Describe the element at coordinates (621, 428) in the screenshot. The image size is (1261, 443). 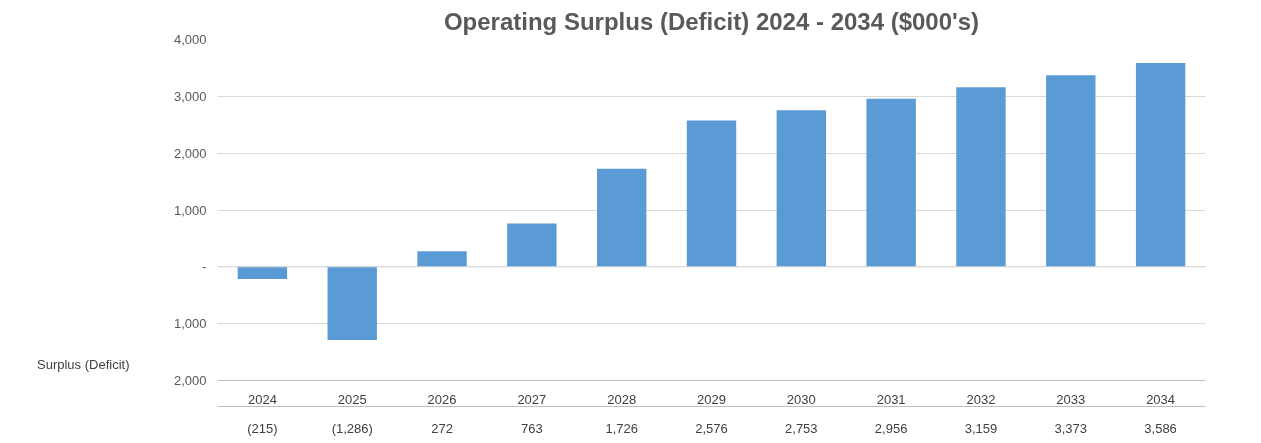
I see `data-label: 1,726` at that location.